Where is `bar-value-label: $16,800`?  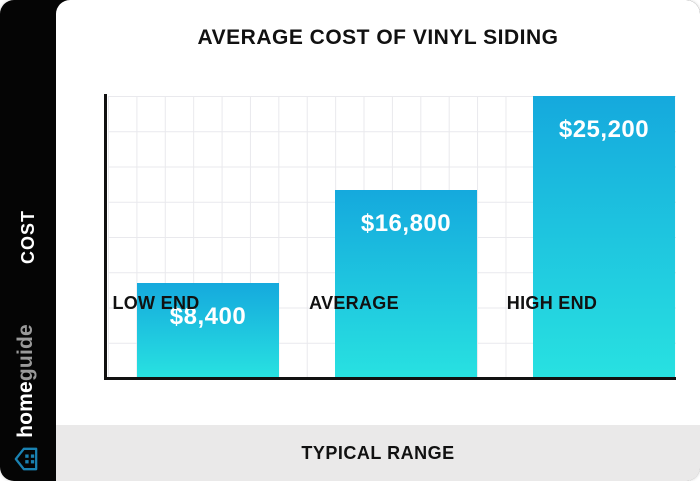
bar-value-label: $16,800 is located at coordinates (406, 223).